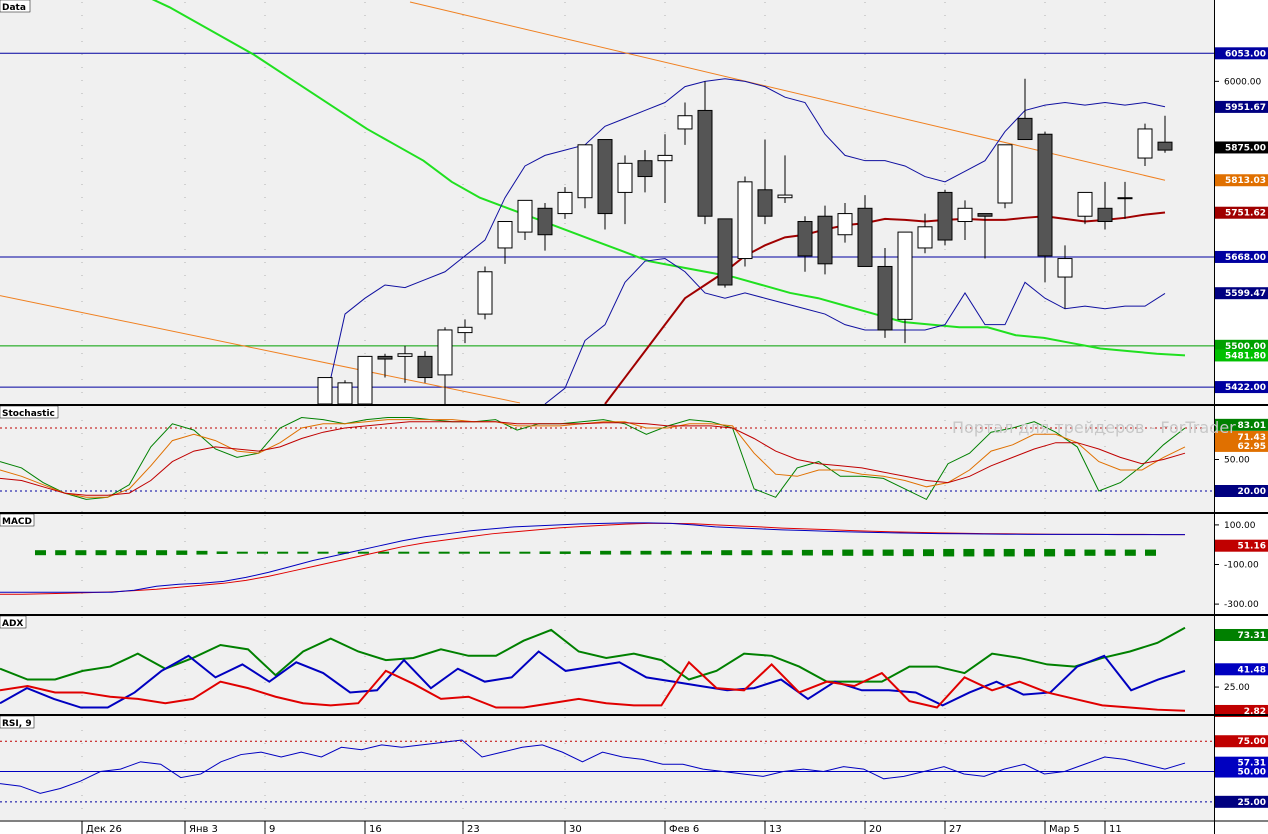  I want to click on value-tag-label: 51.16, so click(1252, 547).